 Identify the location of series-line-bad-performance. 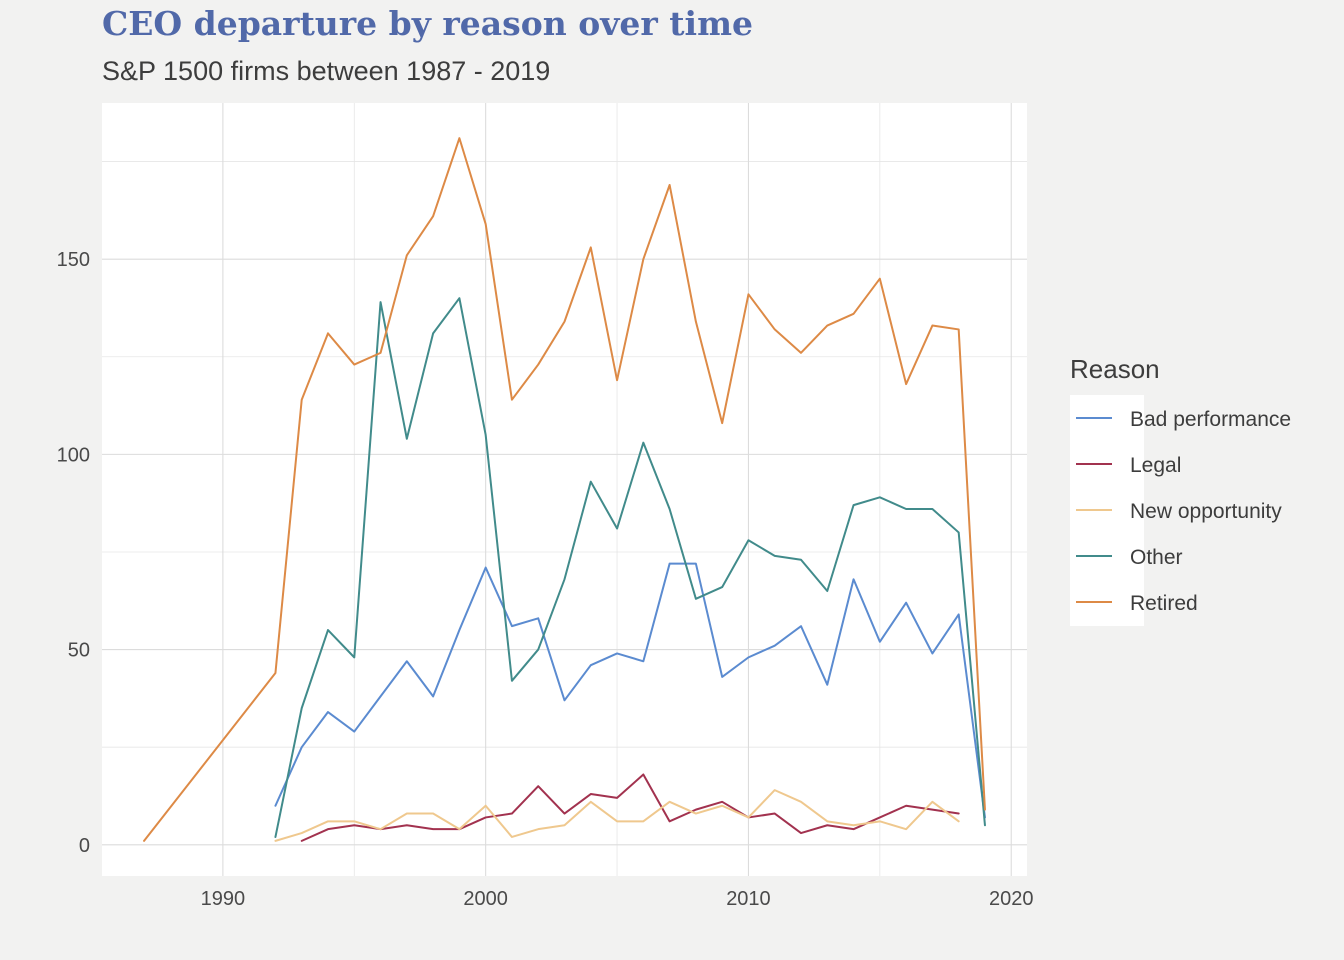
(630, 690).